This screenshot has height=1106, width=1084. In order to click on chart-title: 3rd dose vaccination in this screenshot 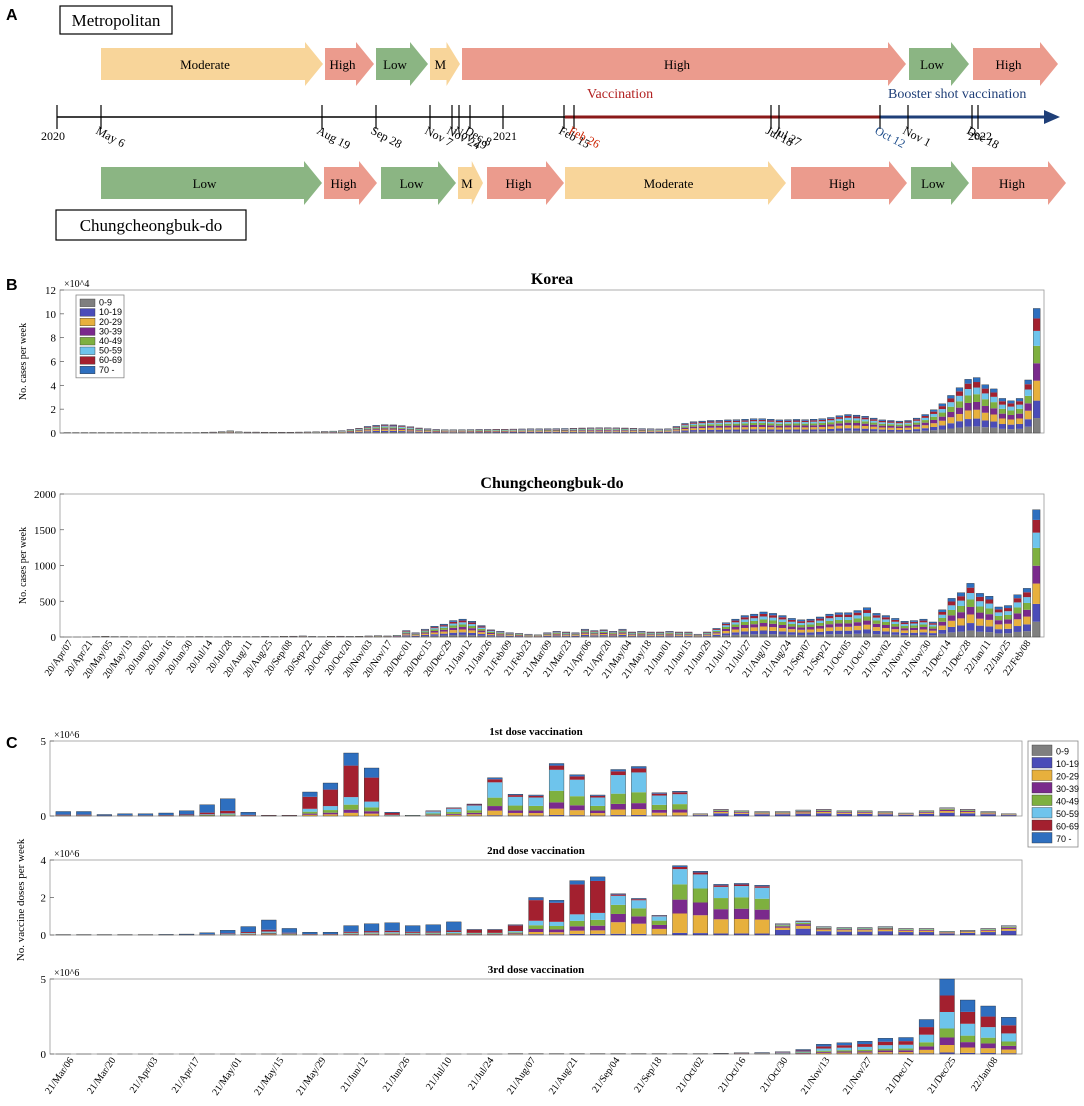, I will do `click(536, 970)`.